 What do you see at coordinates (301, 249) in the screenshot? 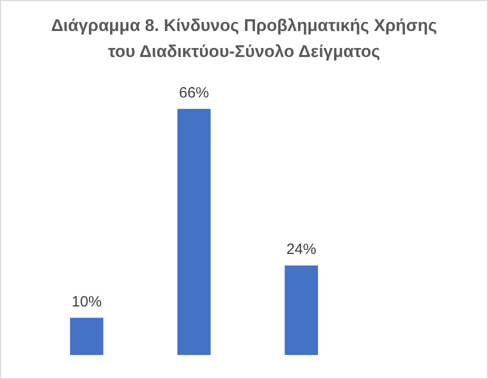
I see `data-label: 24%` at bounding box center [301, 249].